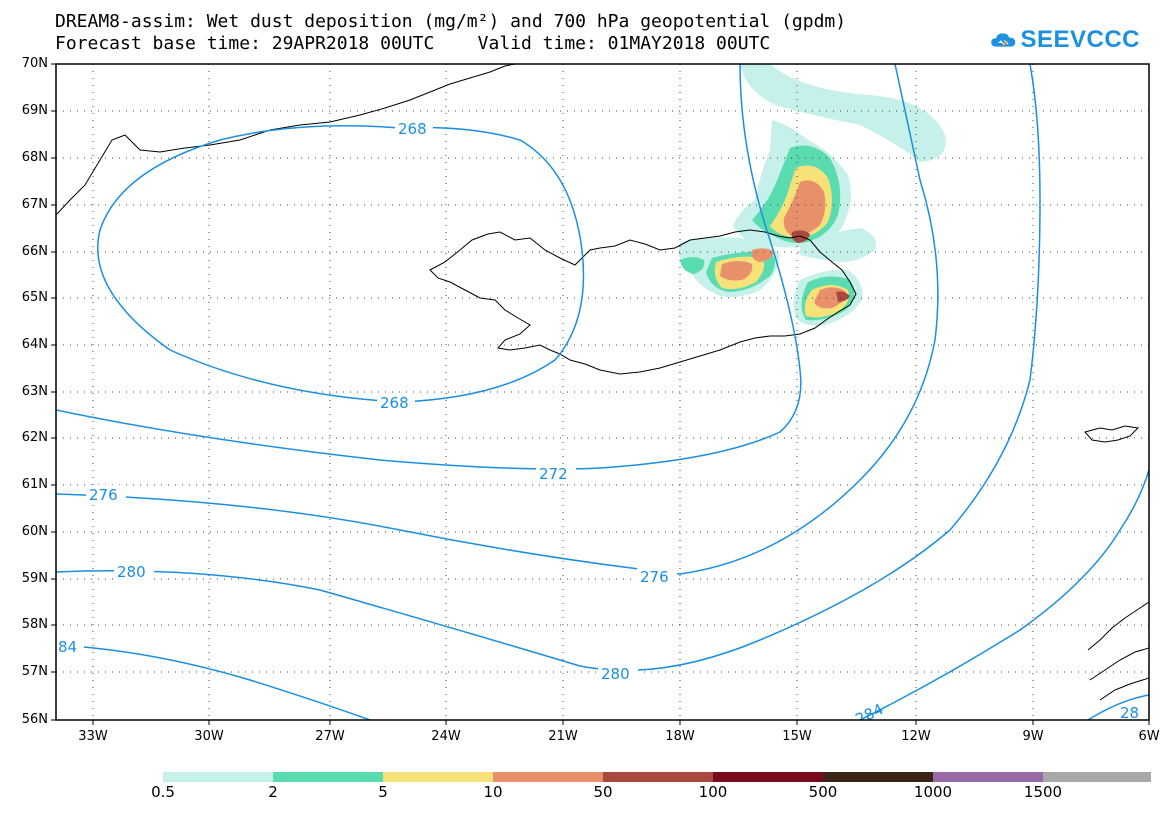  I want to click on lon-label: 30W, so click(209, 736).